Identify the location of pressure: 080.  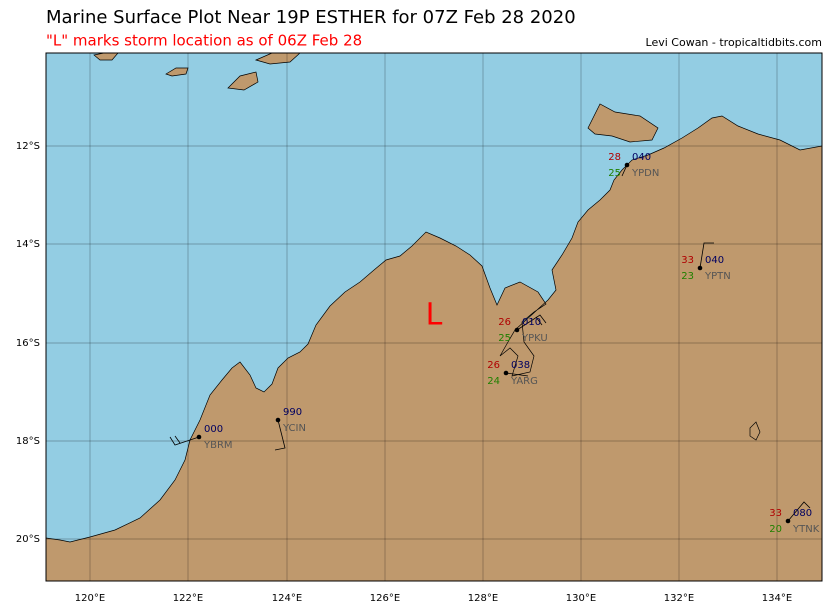
(802, 513).